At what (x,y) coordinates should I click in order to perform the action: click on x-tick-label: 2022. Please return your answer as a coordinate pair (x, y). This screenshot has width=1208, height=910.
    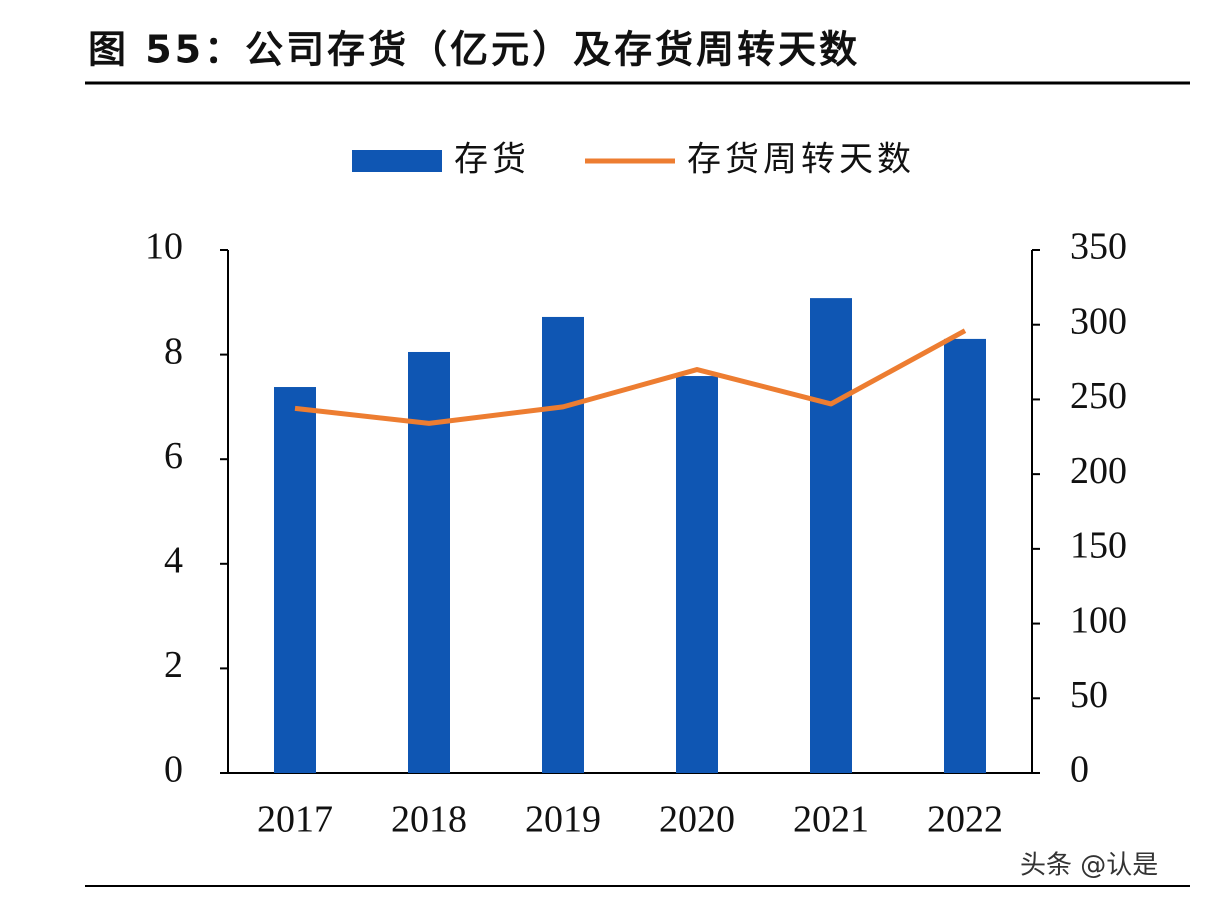
    Looking at the image, I should click on (965, 820).